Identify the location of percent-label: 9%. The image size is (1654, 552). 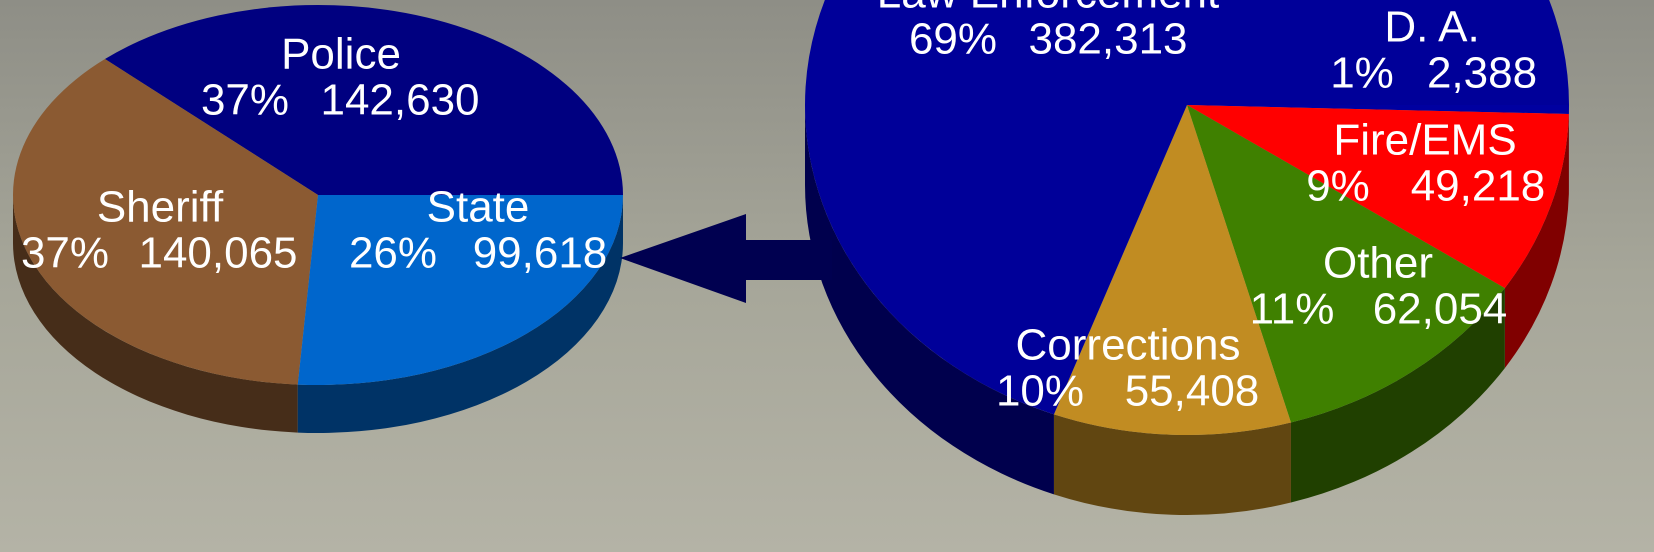
(1338, 186).